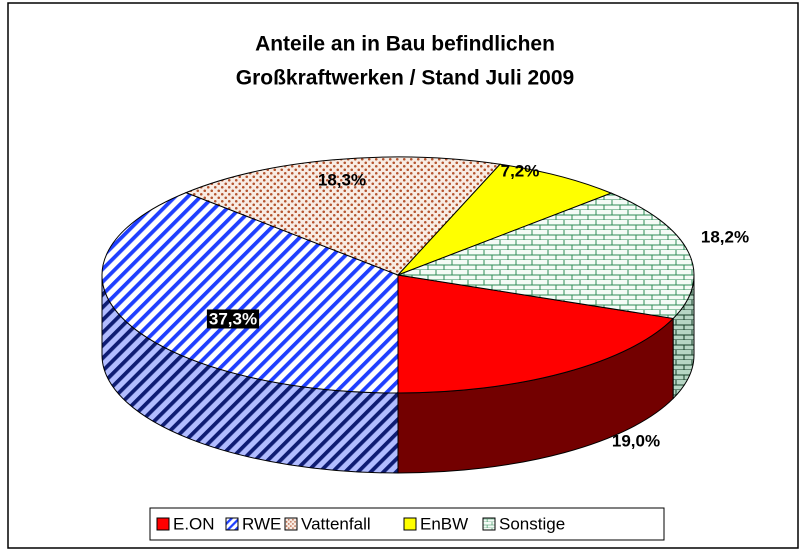  Describe the element at coordinates (444, 523) in the screenshot. I see `legend-label: EnBW` at that location.